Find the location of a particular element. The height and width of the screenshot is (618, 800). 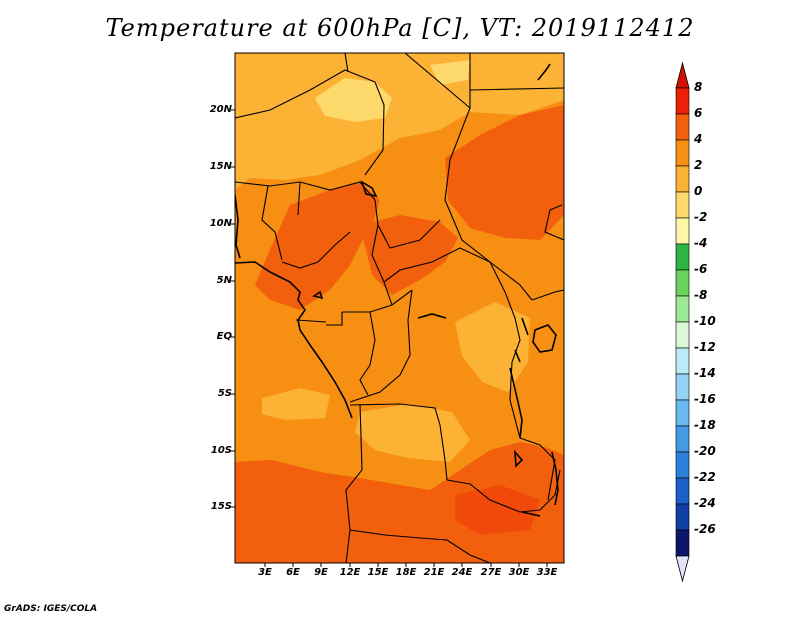

colorbar-label: -22 is located at coordinates (705, 477).